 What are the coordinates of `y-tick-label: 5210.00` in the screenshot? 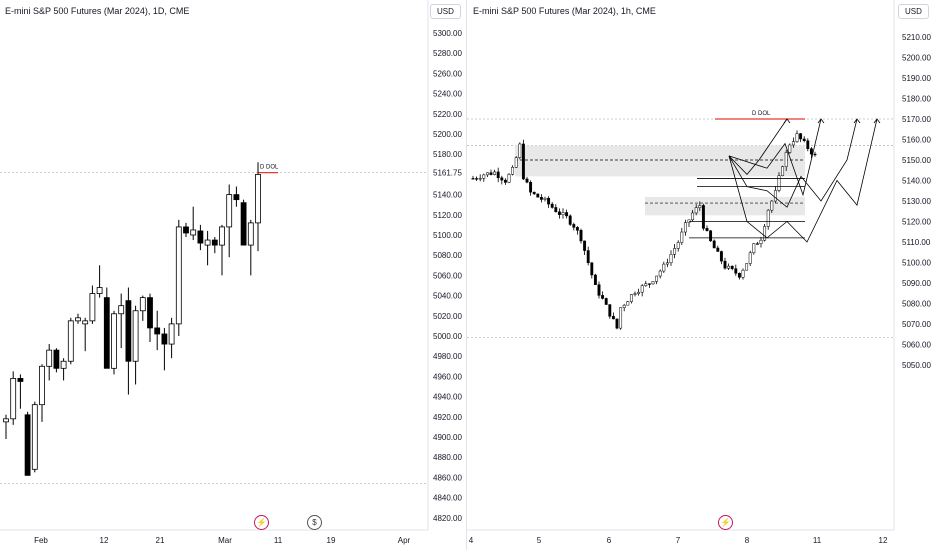 It's located at (916, 37).